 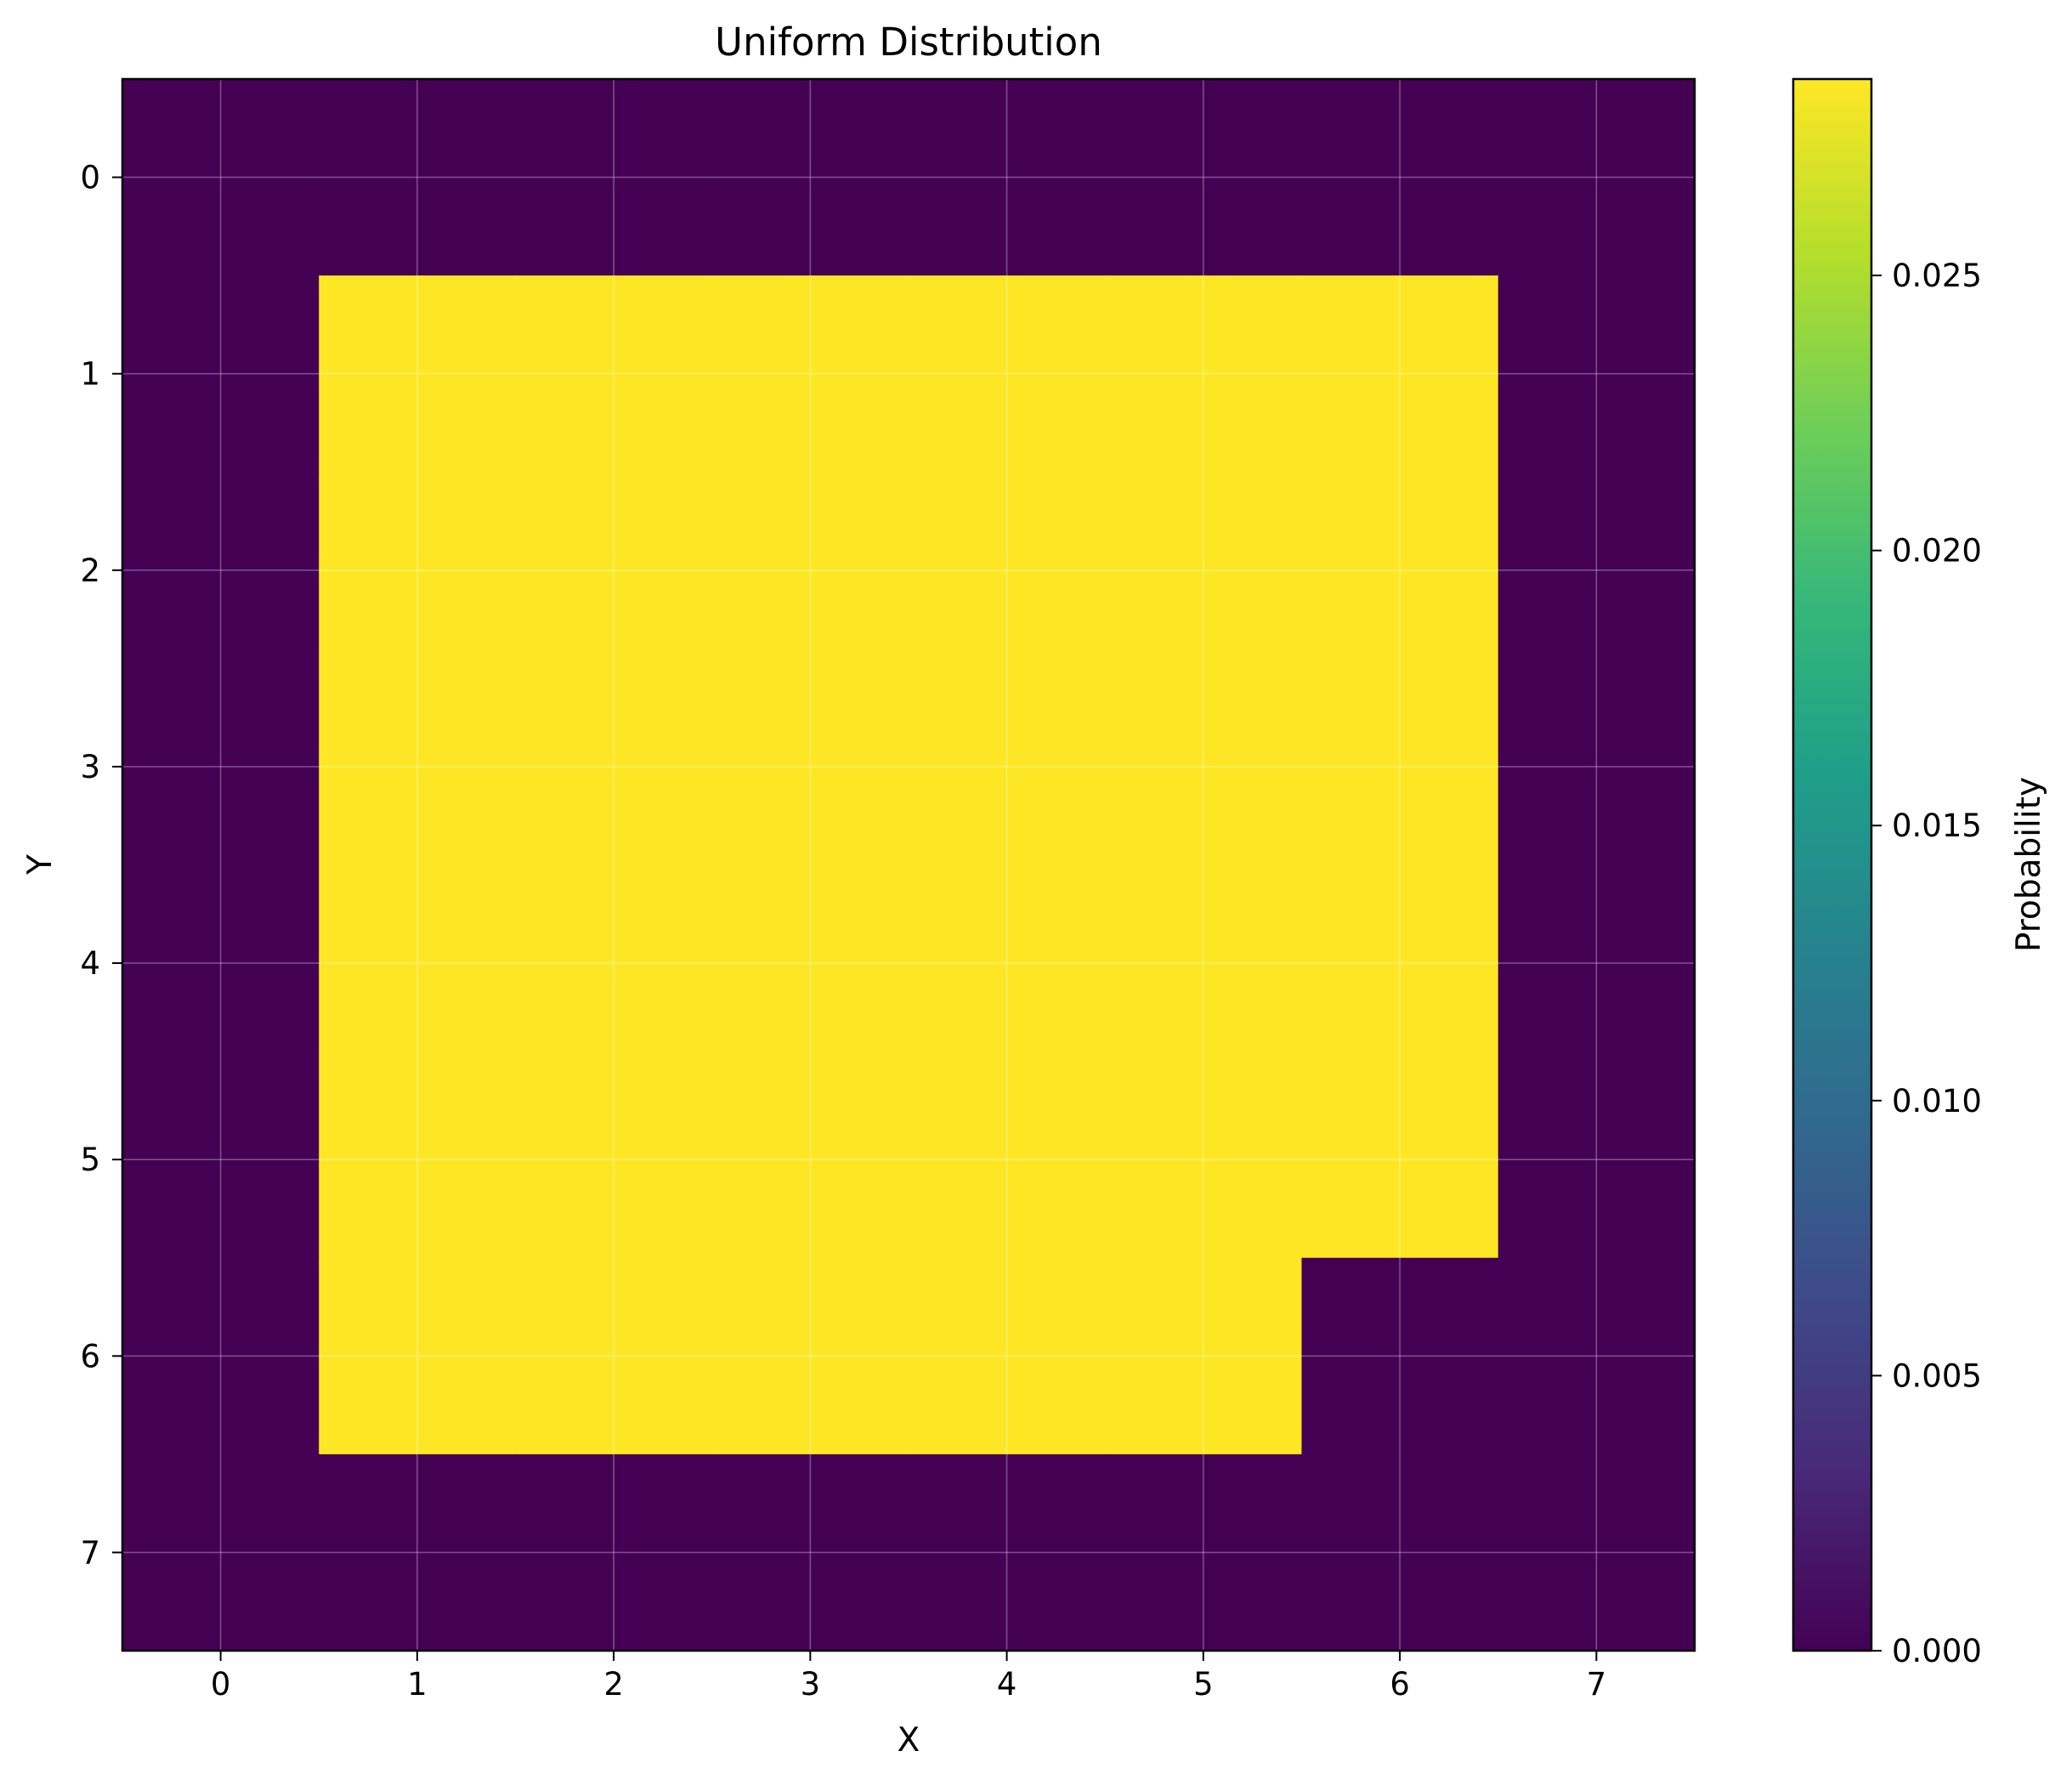 What do you see at coordinates (908, 1740) in the screenshot?
I see `x-axis-label: X` at bounding box center [908, 1740].